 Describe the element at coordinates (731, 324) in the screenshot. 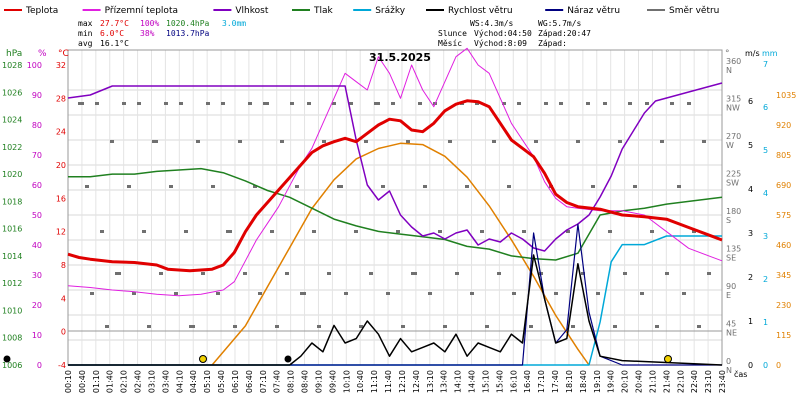

I see `tick-dir: 45` at that location.